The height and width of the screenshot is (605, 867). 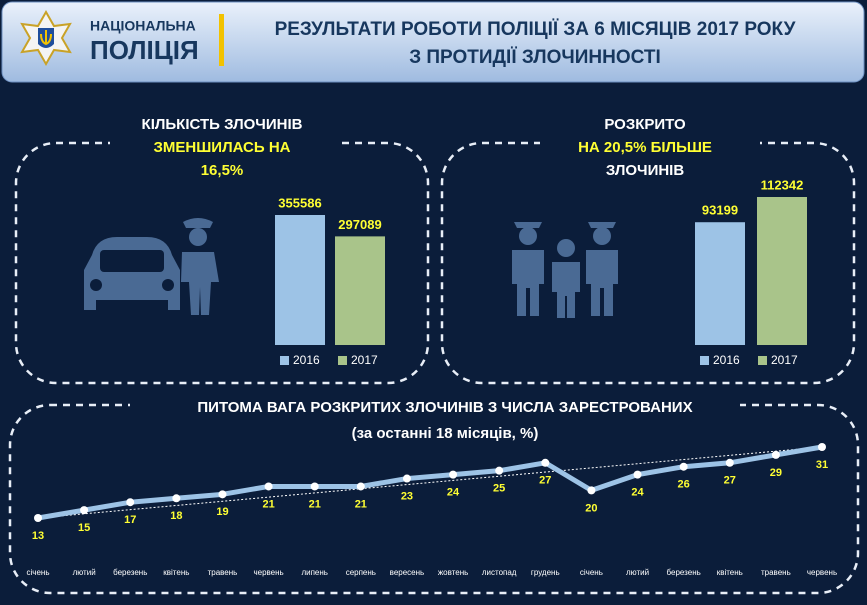 I want to click on value-label: 20, so click(x=591, y=508).